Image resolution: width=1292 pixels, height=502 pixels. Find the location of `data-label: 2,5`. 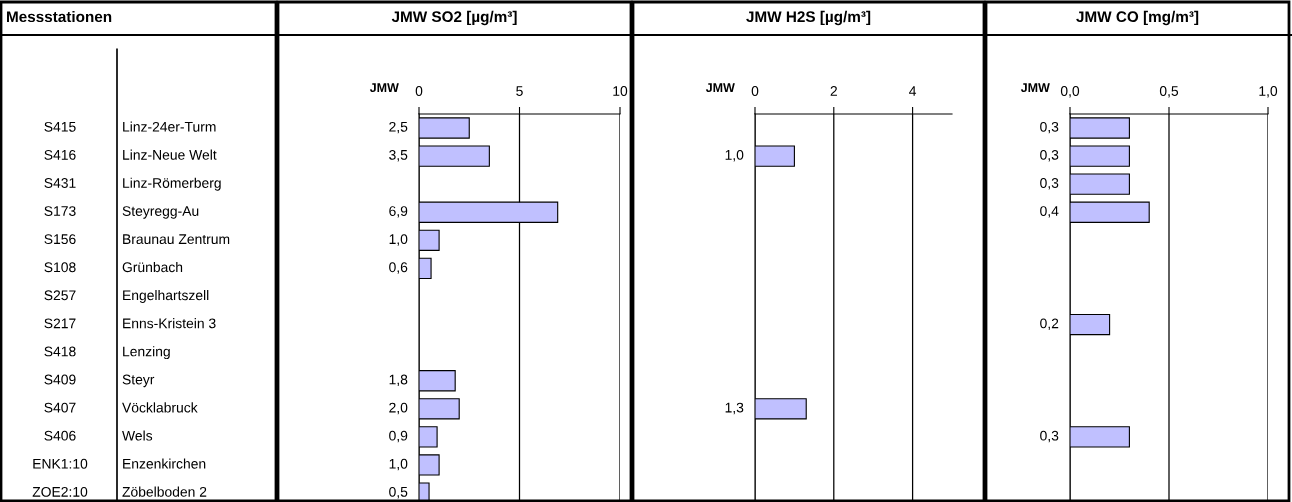

data-label: 2,5 is located at coordinates (398, 127).